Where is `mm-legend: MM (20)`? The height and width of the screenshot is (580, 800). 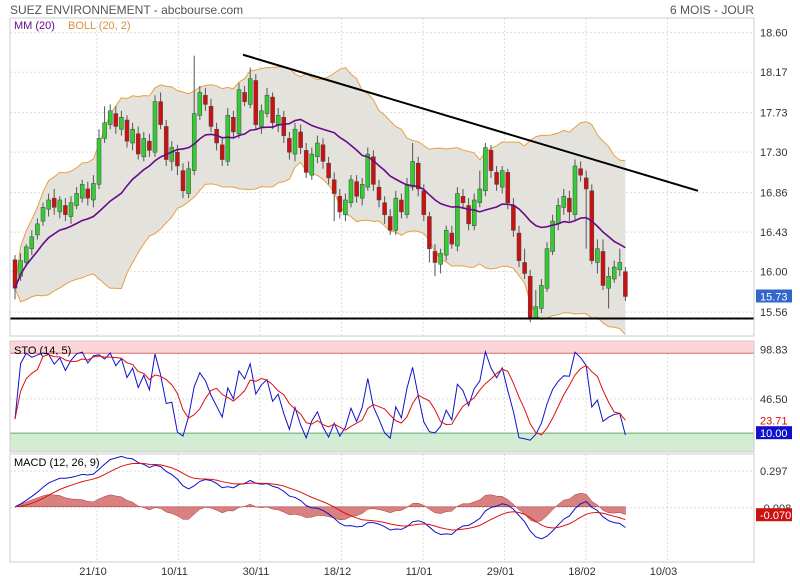 mm-legend: MM (20) is located at coordinates (34, 26).